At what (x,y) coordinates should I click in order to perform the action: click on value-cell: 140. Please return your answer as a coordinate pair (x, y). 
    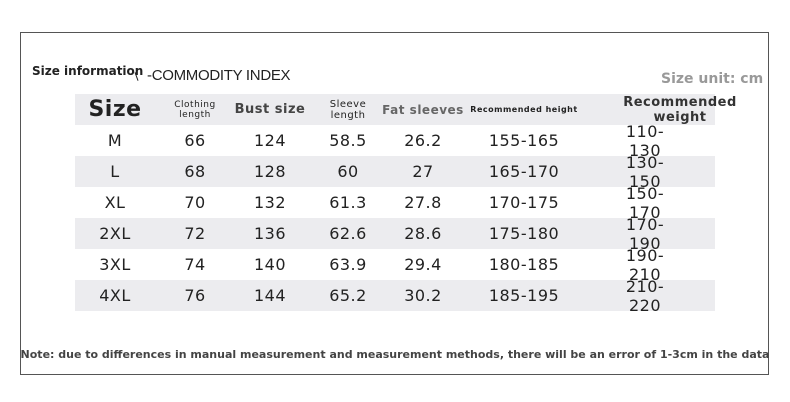
    Looking at the image, I should click on (270, 264).